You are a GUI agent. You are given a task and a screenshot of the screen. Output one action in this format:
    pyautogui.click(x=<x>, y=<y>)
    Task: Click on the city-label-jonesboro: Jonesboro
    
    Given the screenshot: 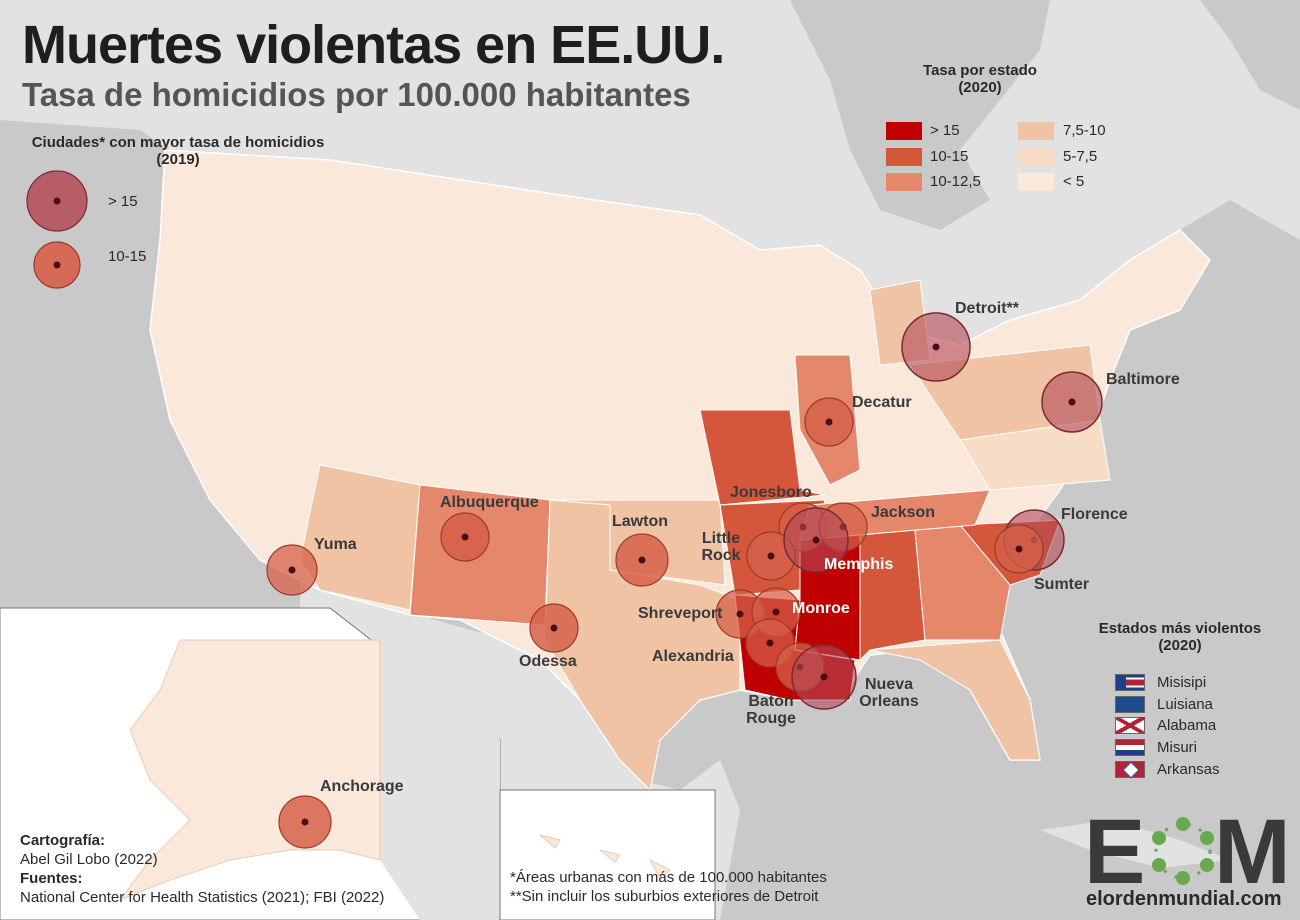 What is the action you would take?
    pyautogui.click(x=771, y=492)
    